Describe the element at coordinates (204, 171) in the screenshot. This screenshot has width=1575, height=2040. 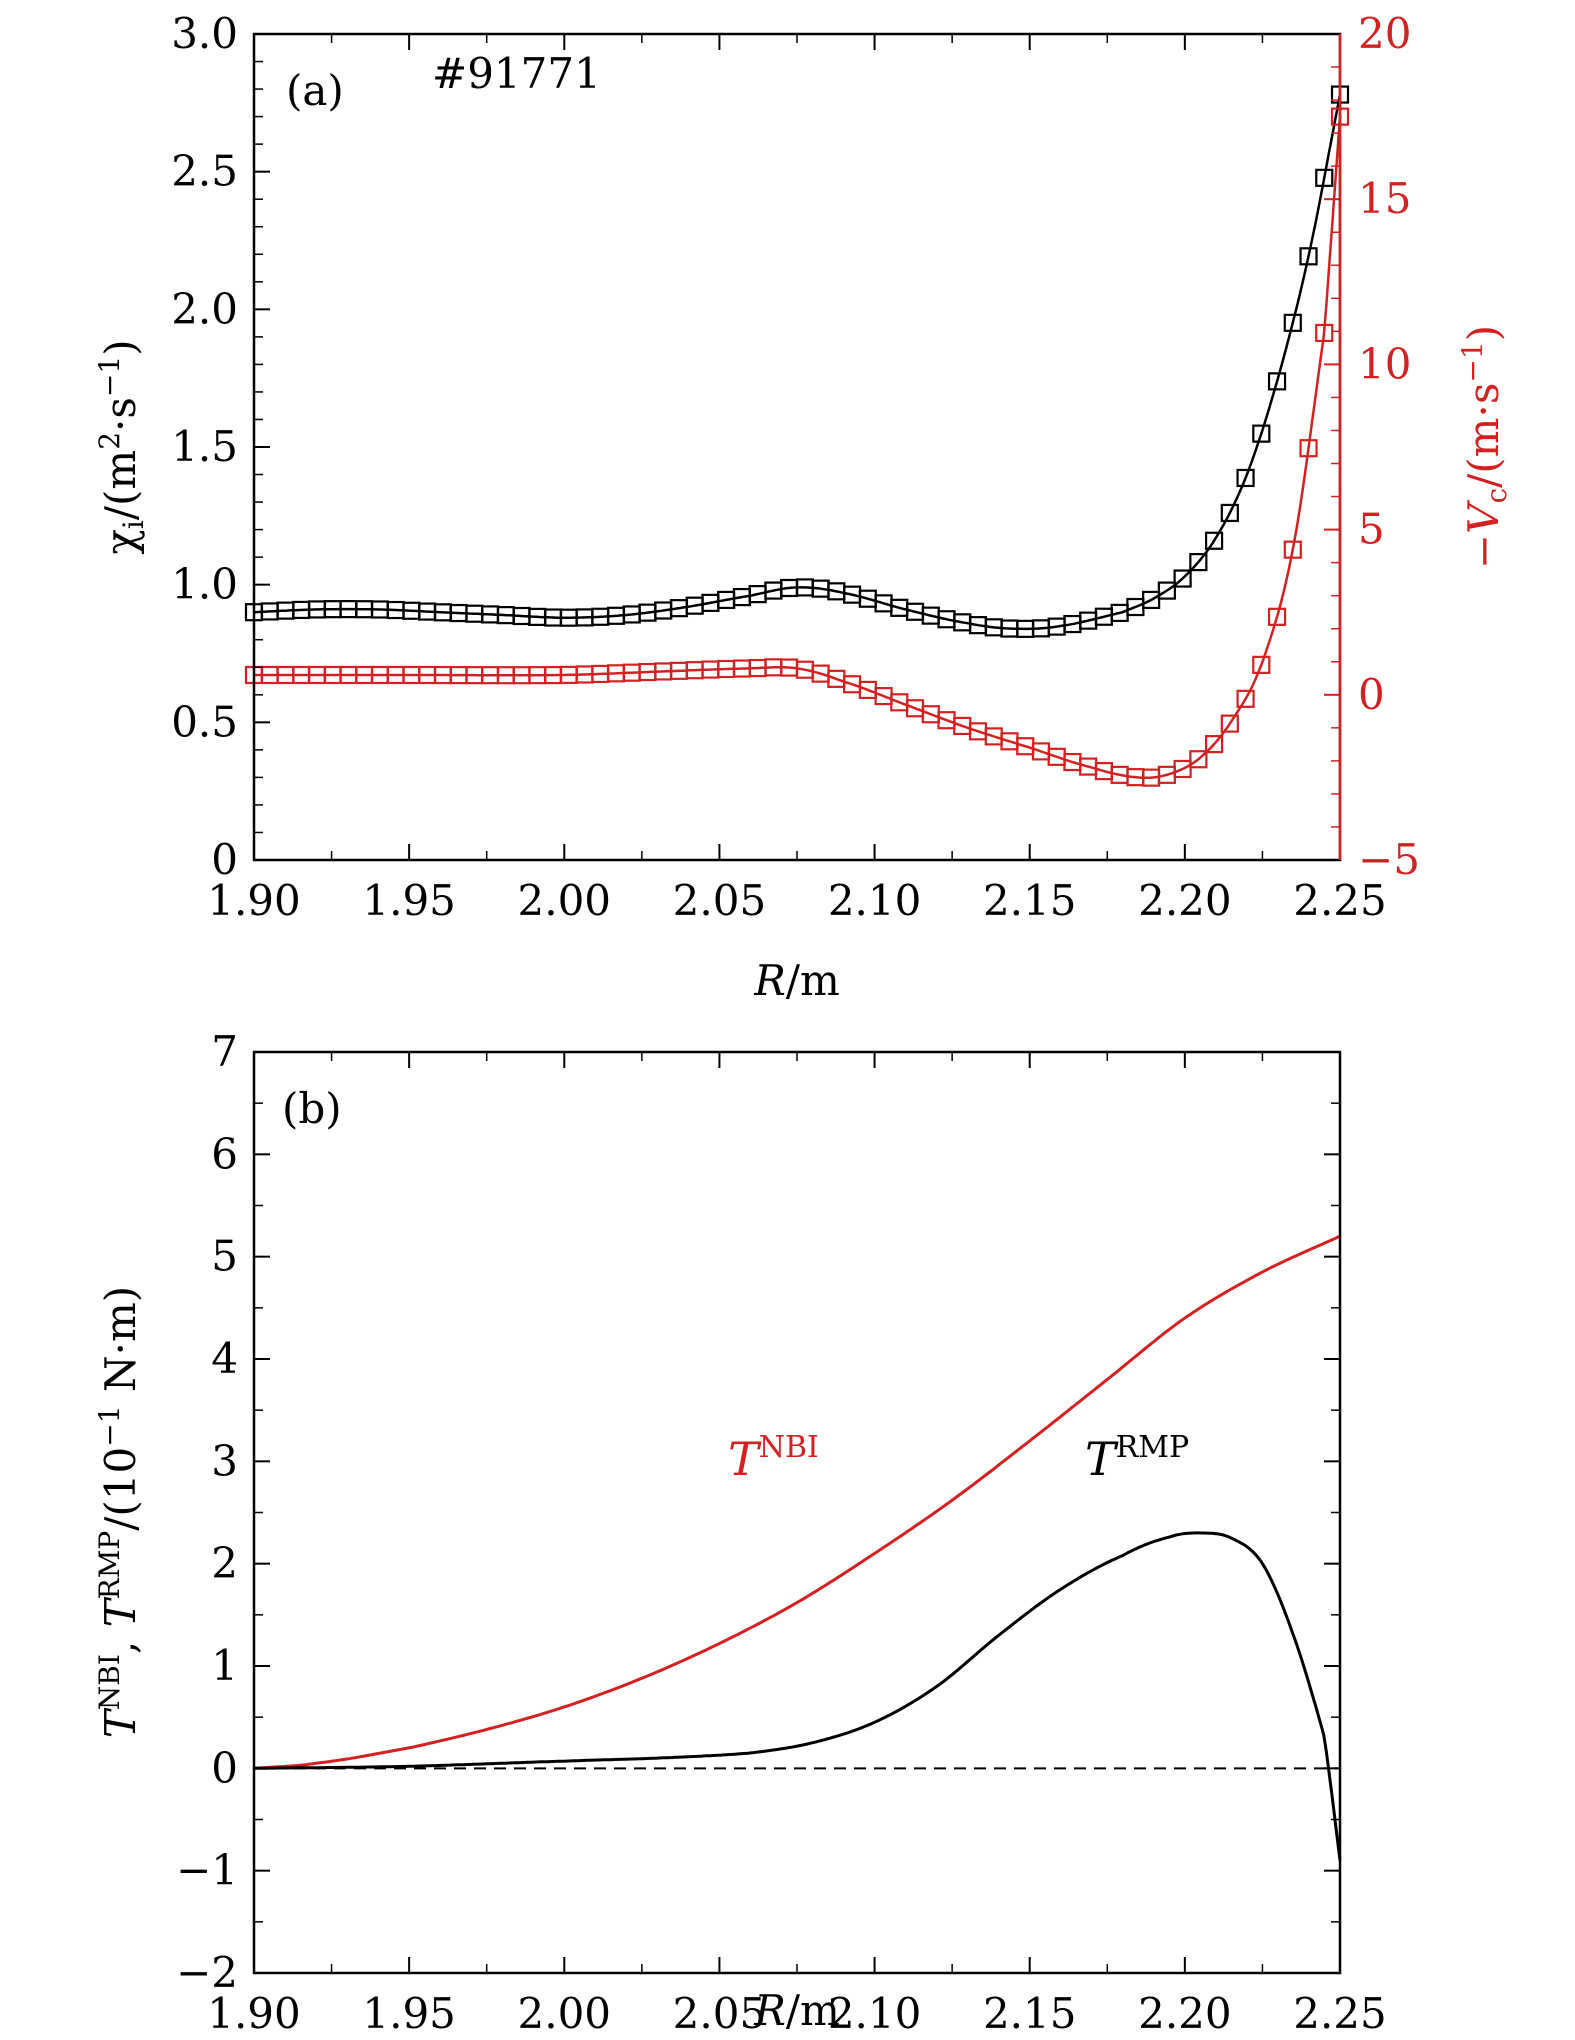
I see `y-tick-label-left: 2.5` at that location.